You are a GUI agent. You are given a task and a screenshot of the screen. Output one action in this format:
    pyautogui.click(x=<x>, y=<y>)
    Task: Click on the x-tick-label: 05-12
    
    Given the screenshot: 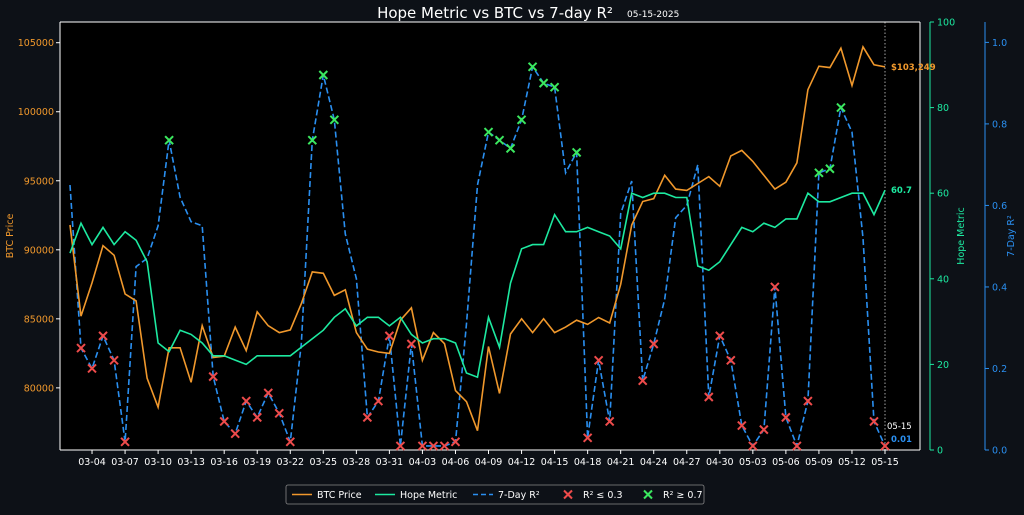 What is the action you would take?
    pyautogui.click(x=852, y=462)
    